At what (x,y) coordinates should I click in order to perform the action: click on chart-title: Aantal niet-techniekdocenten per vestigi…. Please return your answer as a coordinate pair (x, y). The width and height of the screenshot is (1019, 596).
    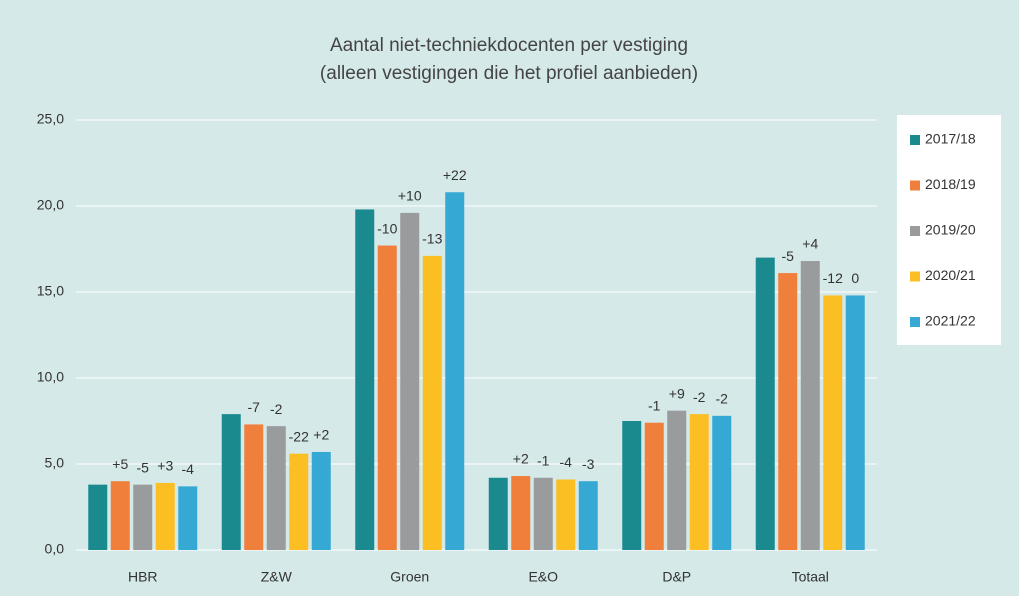
    Looking at the image, I should click on (509, 45).